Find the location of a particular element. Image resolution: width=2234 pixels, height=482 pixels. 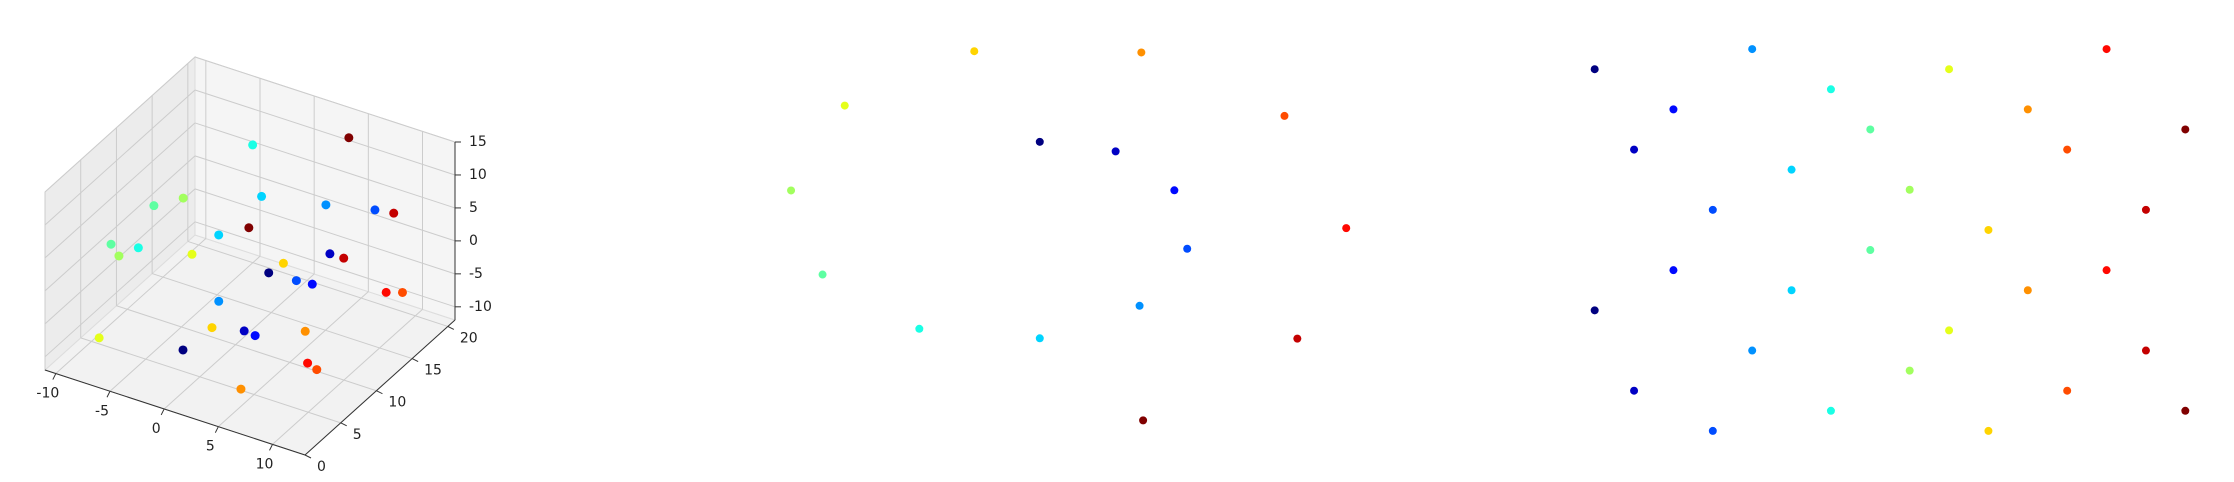

x-tick-label: -5 is located at coordinates (102, 411).